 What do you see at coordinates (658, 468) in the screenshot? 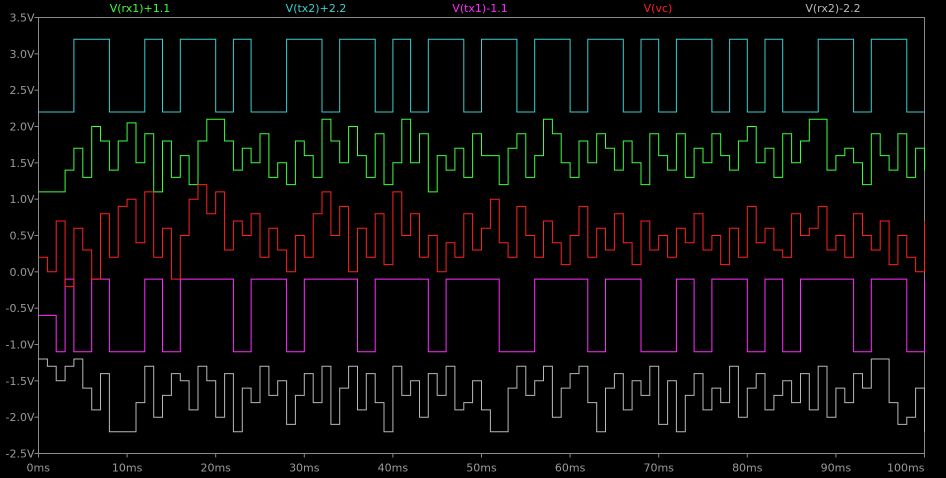
I see `x-tick-label: 70ms` at bounding box center [658, 468].